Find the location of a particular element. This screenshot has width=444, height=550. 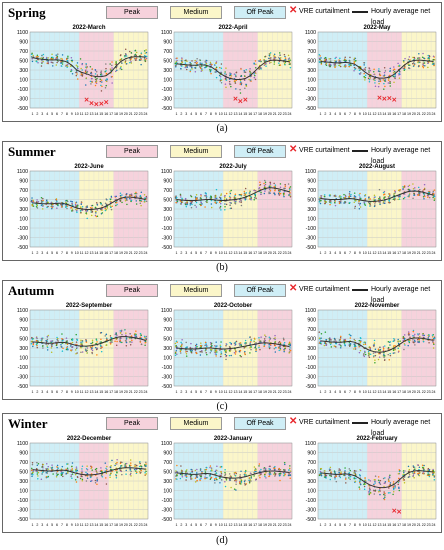

x-tick-label: 18 is located at coordinates (116, 392).